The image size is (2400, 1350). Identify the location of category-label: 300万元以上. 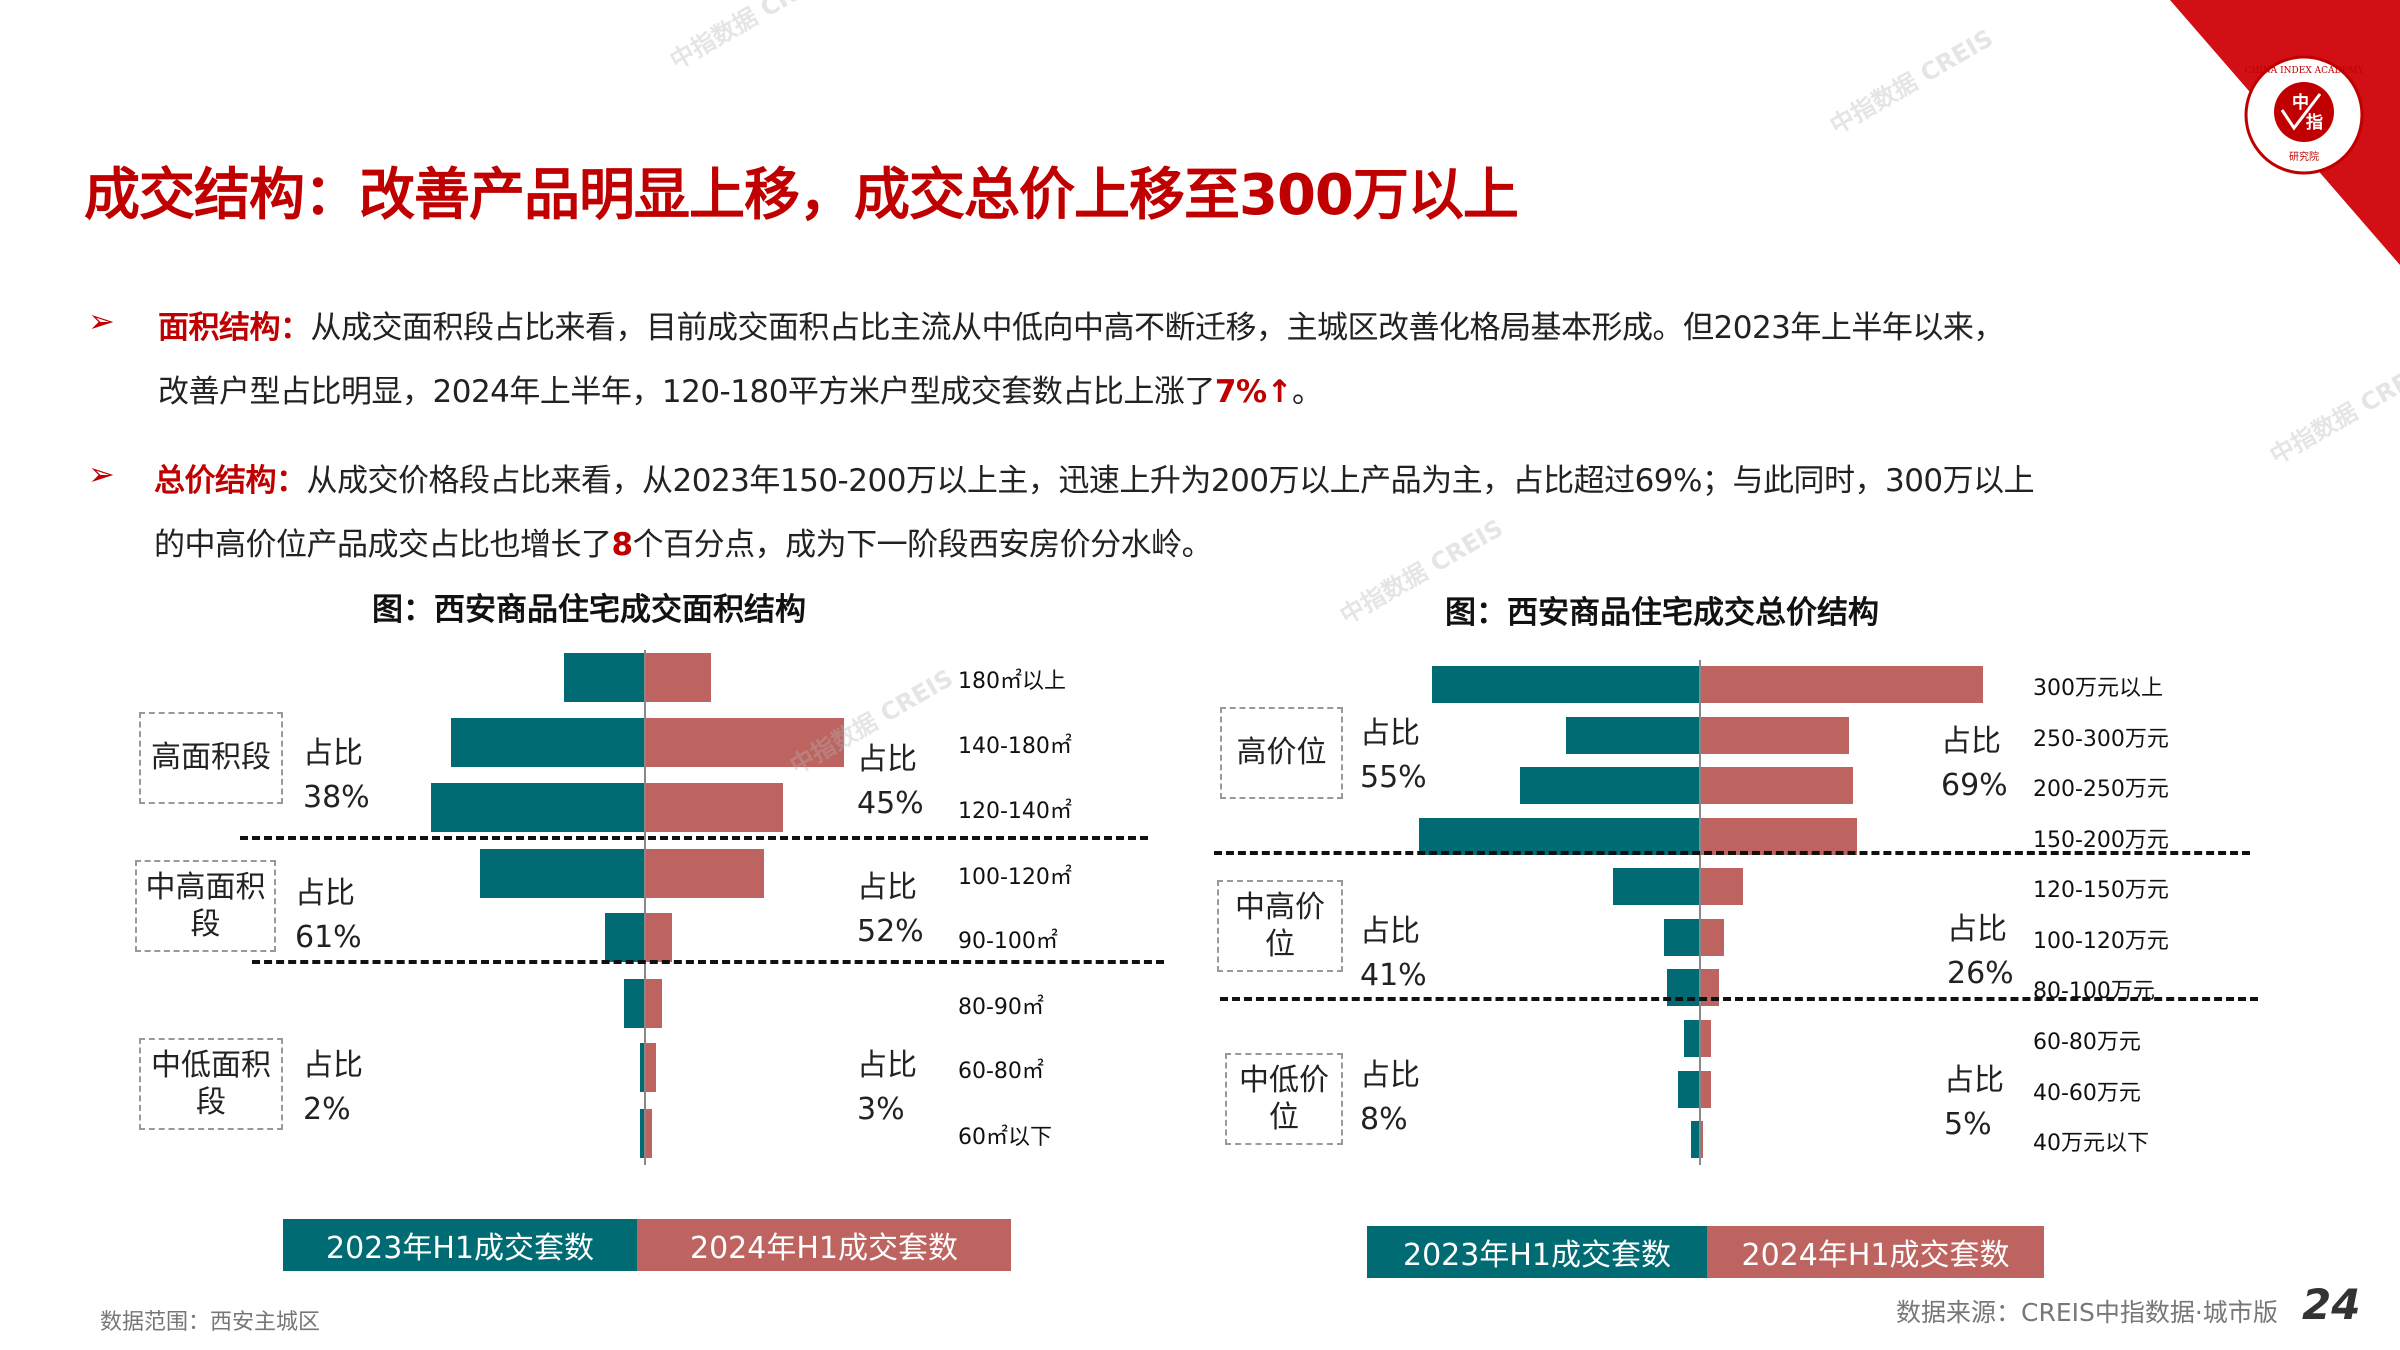
(2098, 688).